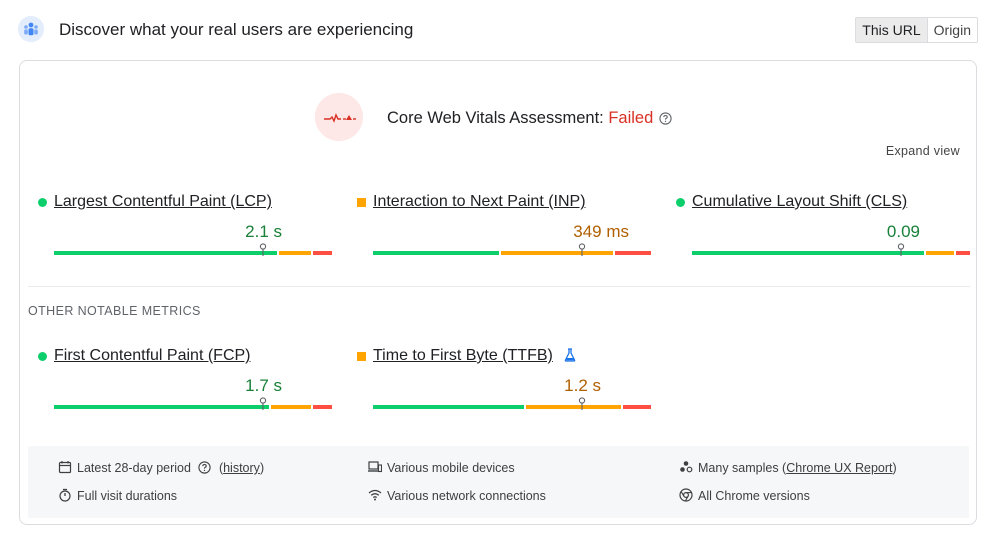 The image size is (990, 540). Describe the element at coordinates (185, 228) in the screenshot. I see `metric-lcp: Largest Contentful Paint (LCP) 2.1 s` at that location.